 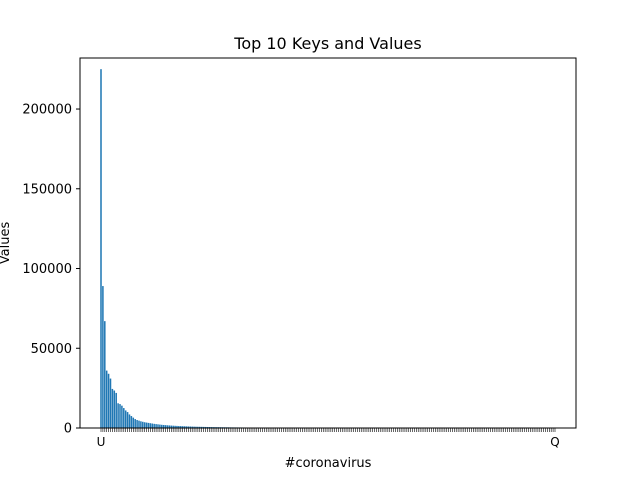 I want to click on y-ticks-group: 0 50000 100000 150000 200000, so click(x=51, y=270).